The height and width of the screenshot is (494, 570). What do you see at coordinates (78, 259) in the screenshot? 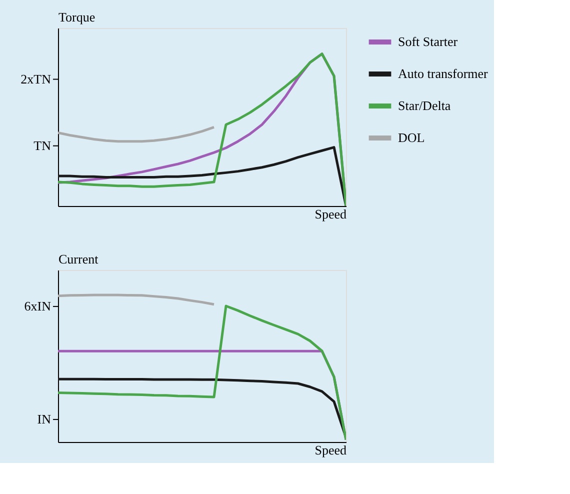
I see `y-axis-title: Current` at bounding box center [78, 259].